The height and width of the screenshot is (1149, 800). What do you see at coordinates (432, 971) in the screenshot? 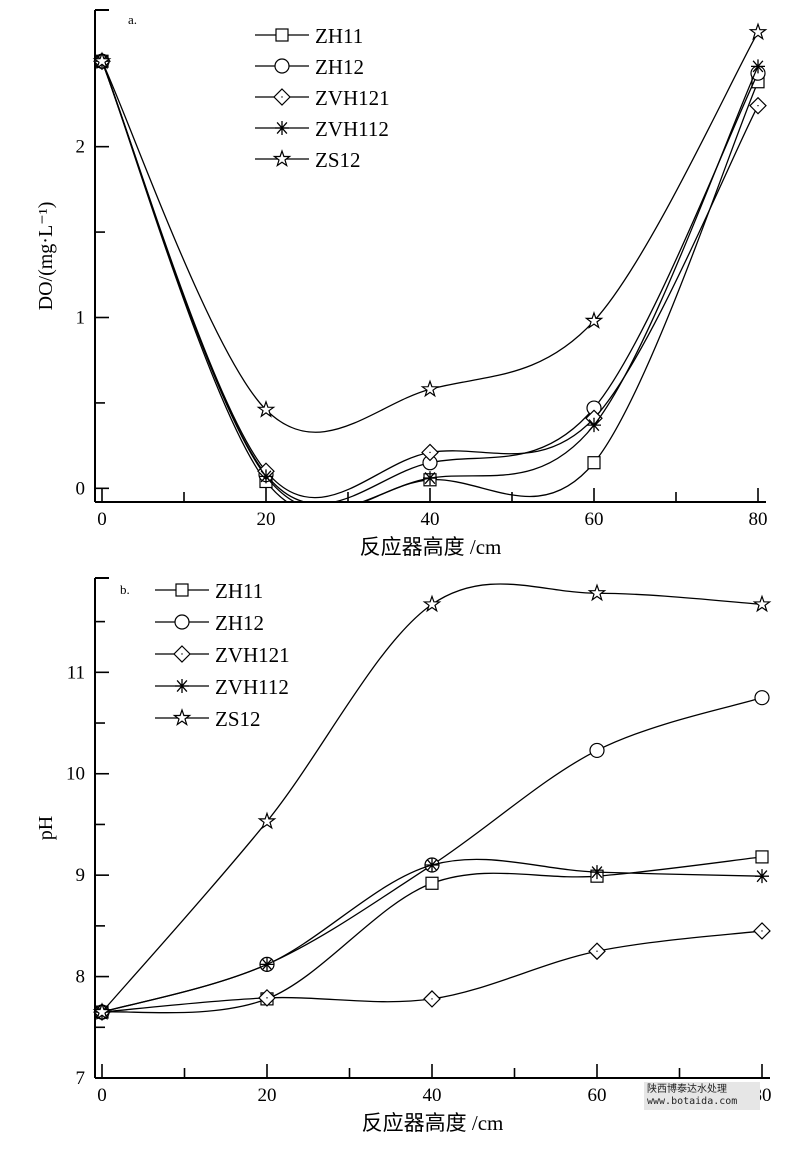
I see `series-zvh121` at bounding box center [432, 971].